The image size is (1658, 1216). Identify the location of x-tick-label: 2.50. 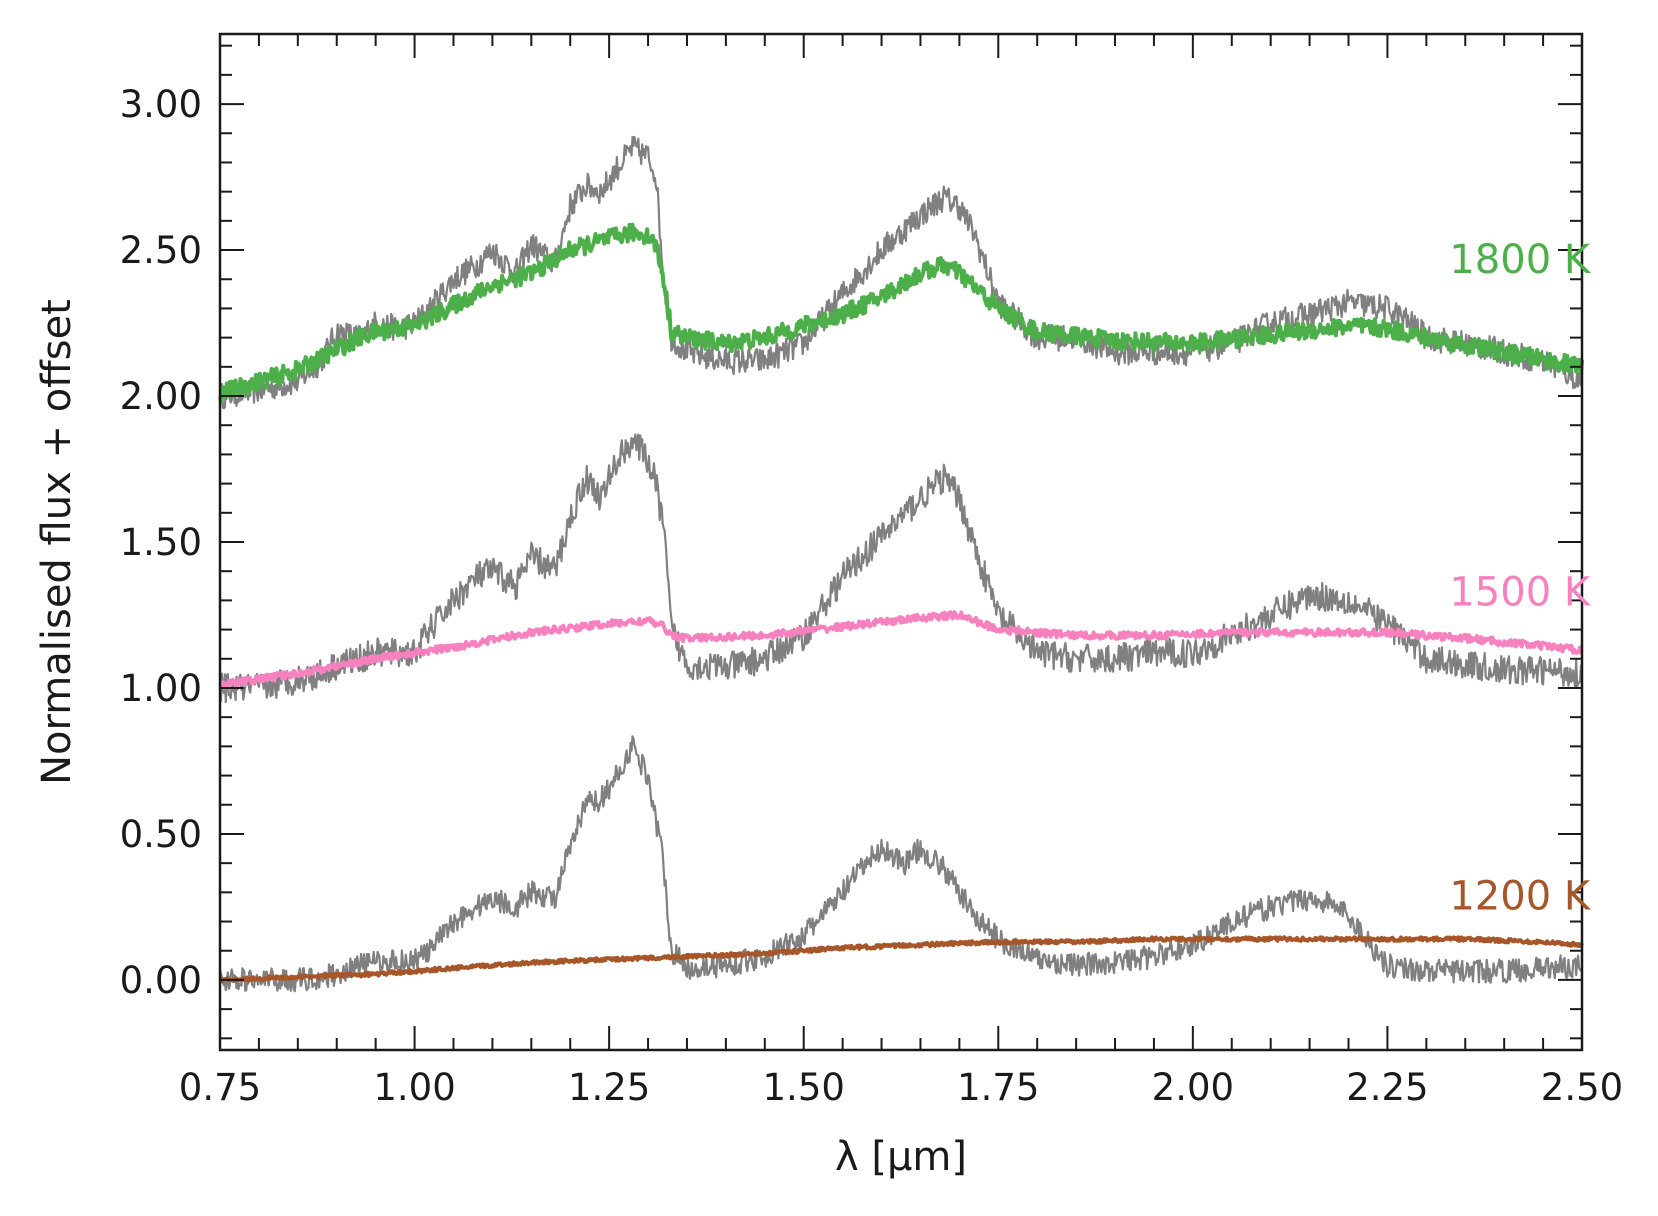
(1582, 1087).